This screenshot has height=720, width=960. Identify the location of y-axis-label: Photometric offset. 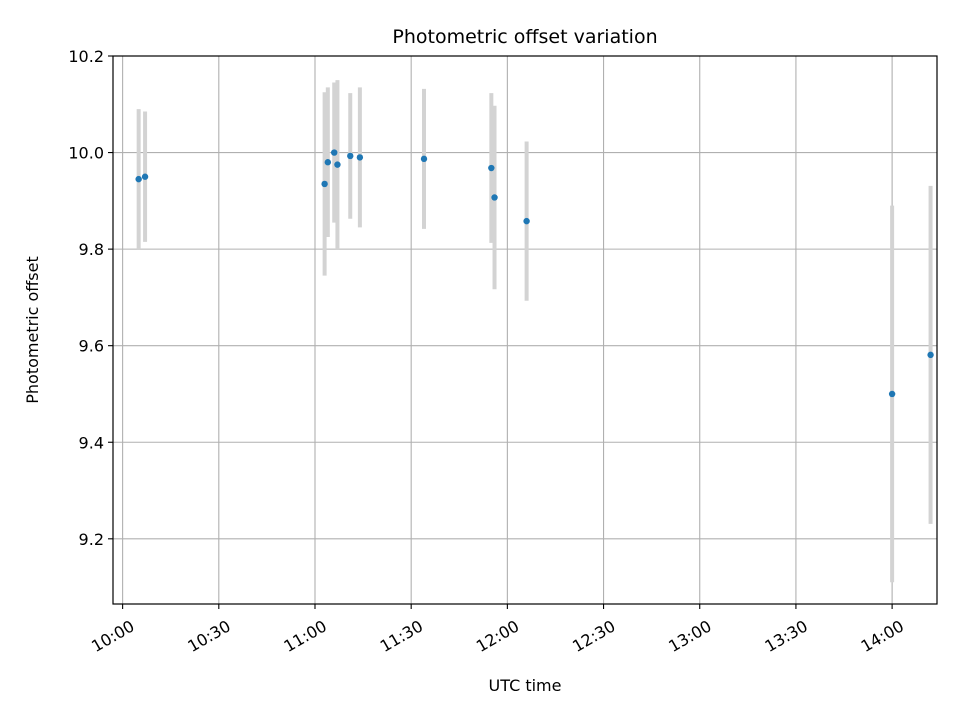
(32, 330).